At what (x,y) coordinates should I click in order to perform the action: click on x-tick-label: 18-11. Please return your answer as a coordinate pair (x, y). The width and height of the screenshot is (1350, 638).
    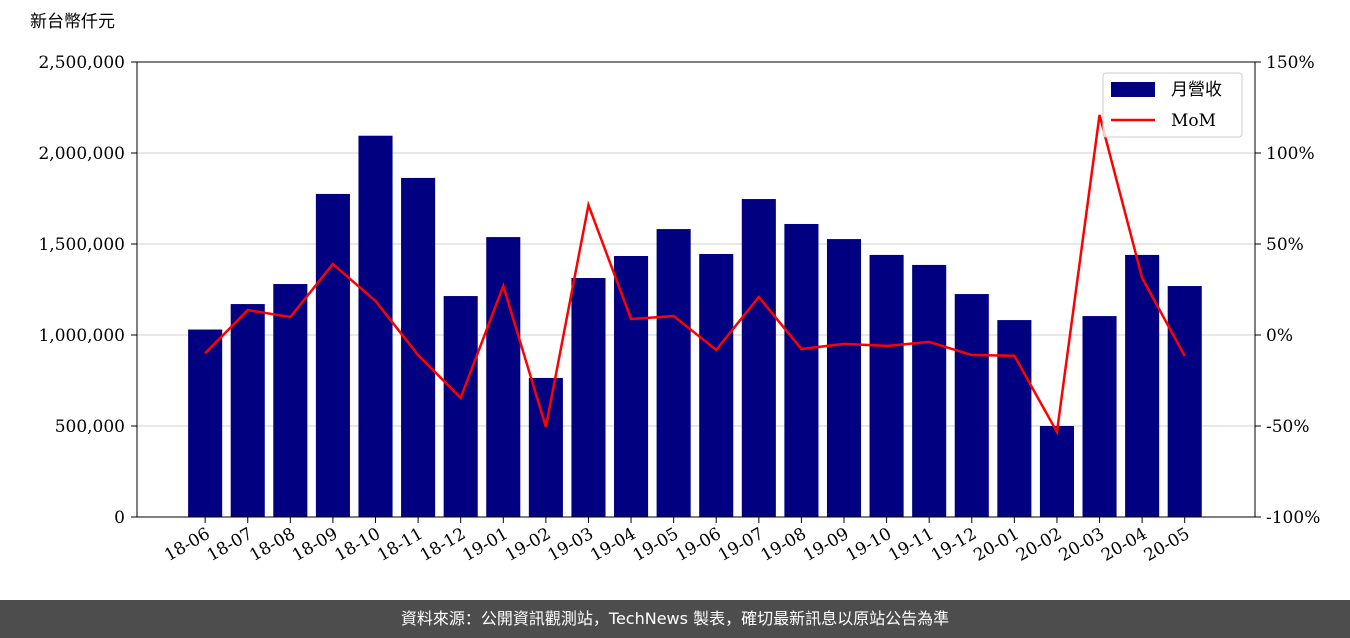
    Looking at the image, I should click on (400, 545).